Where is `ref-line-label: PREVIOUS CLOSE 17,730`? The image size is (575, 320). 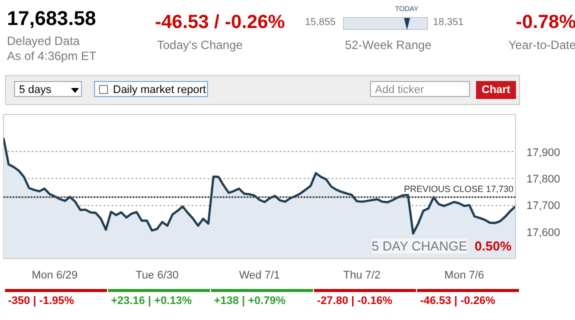
ref-line-label: PREVIOUS CLOSE 17,730 is located at coordinates (459, 189).